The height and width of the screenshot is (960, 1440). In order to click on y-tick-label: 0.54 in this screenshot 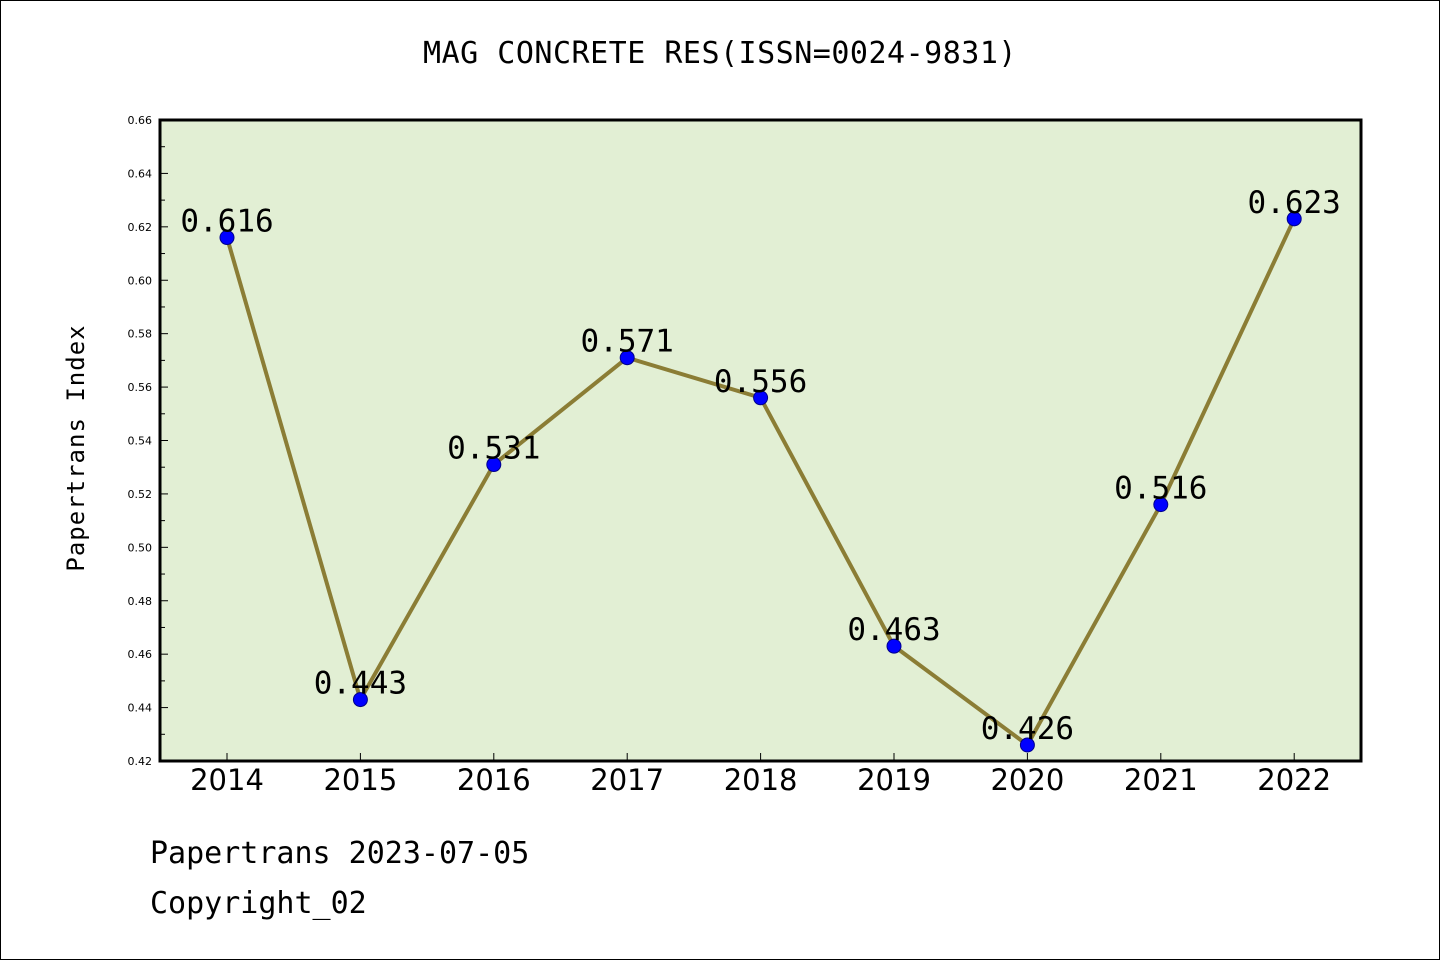, I will do `click(140, 441)`.